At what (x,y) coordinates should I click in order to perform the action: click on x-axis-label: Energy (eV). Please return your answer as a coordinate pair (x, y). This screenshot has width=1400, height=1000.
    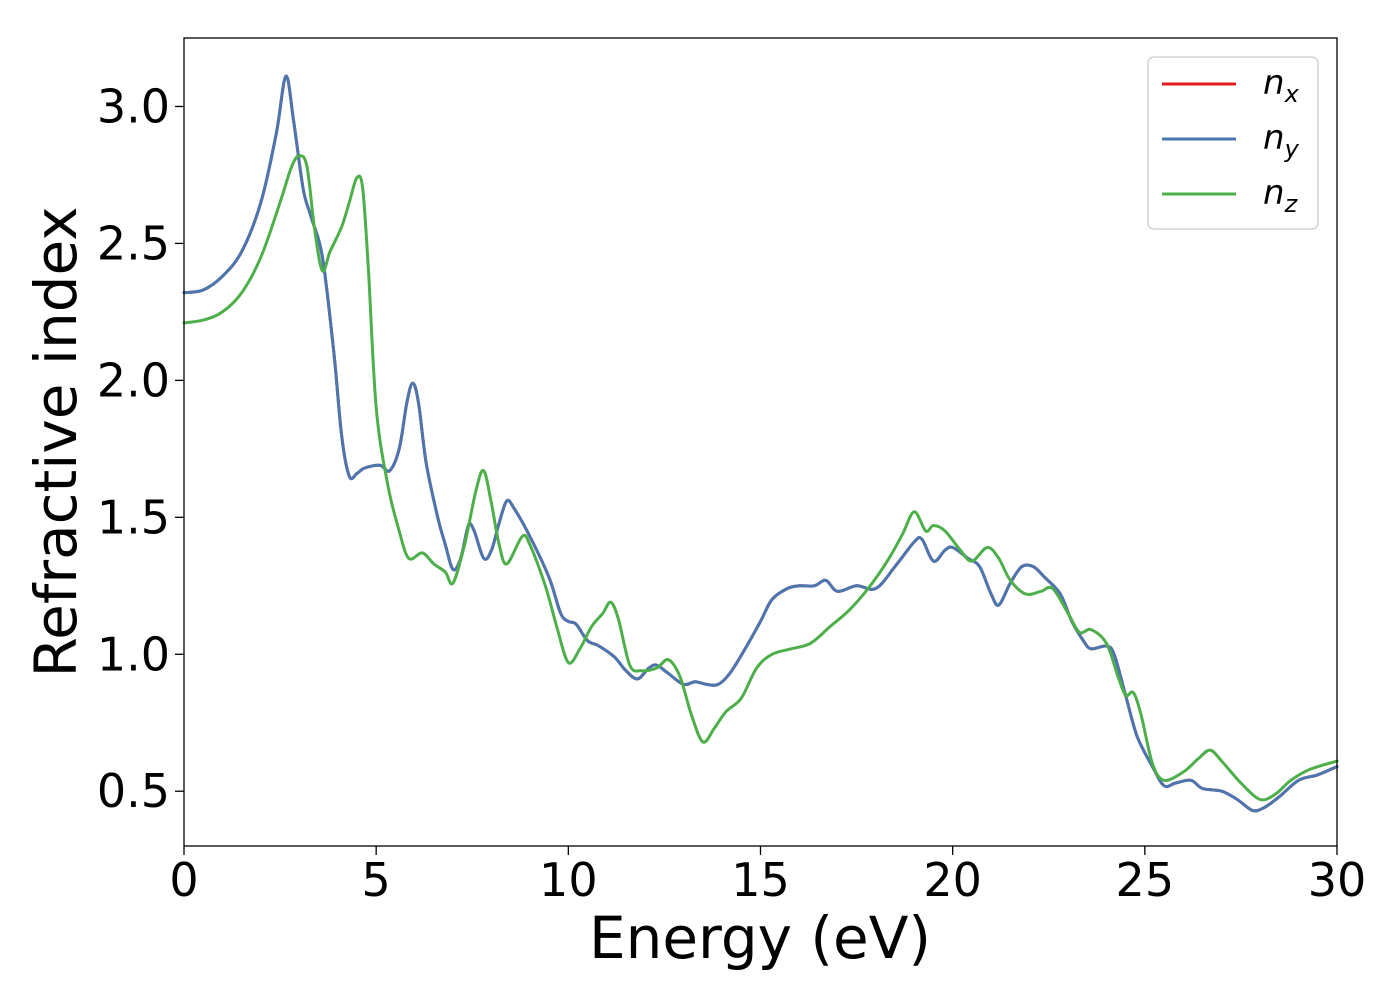
    Looking at the image, I should click on (760, 938).